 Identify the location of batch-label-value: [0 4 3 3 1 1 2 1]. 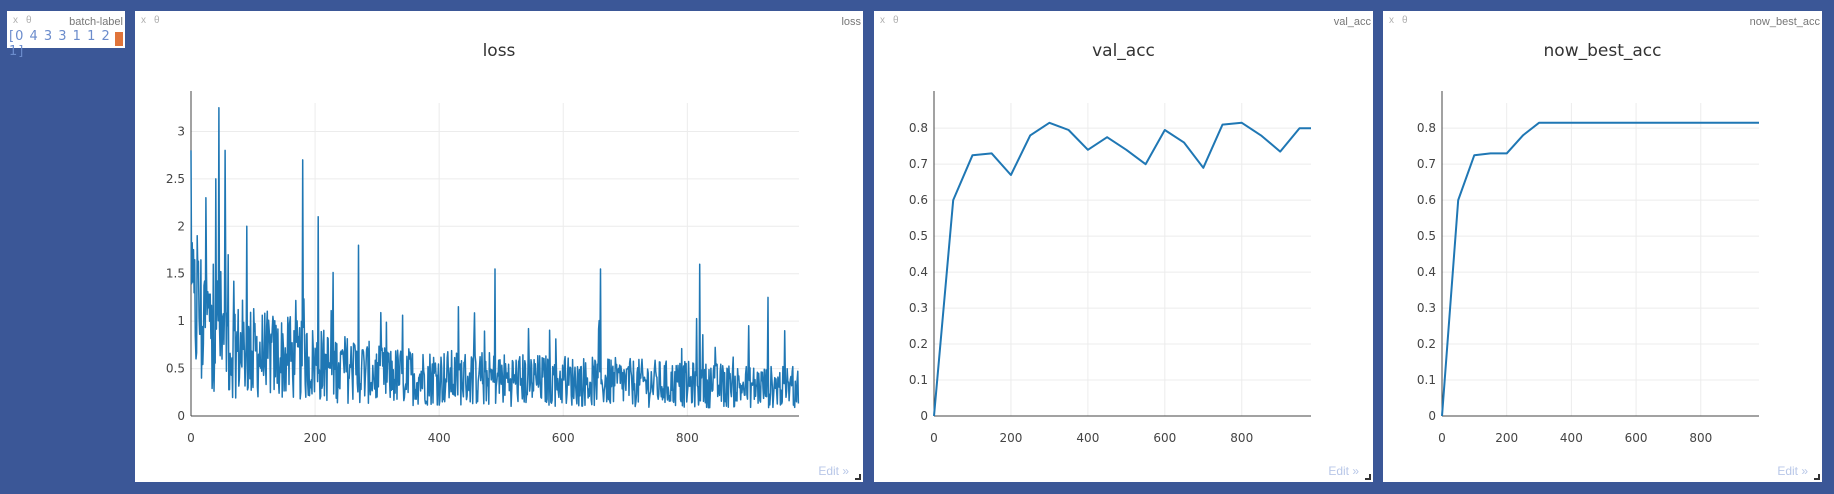
(60, 44).